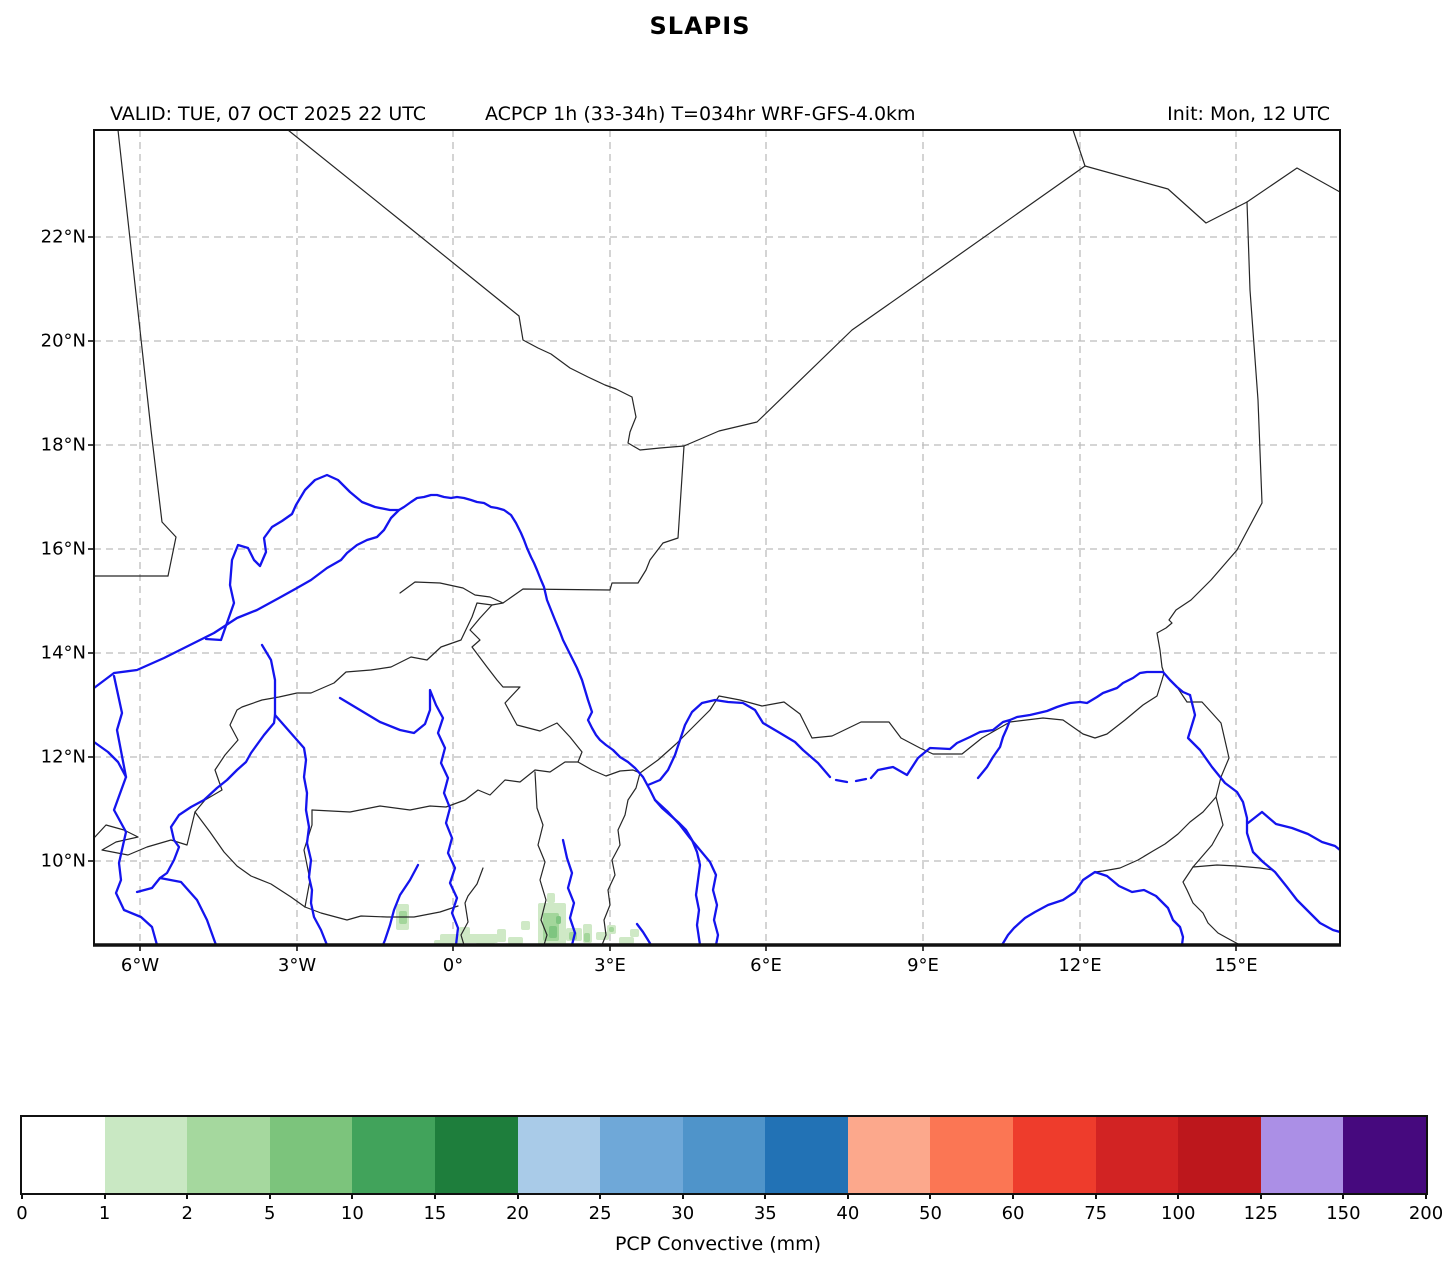 The height and width of the screenshot is (1264, 1451). I want to click on y-tick-label: 14°N, so click(63, 653).